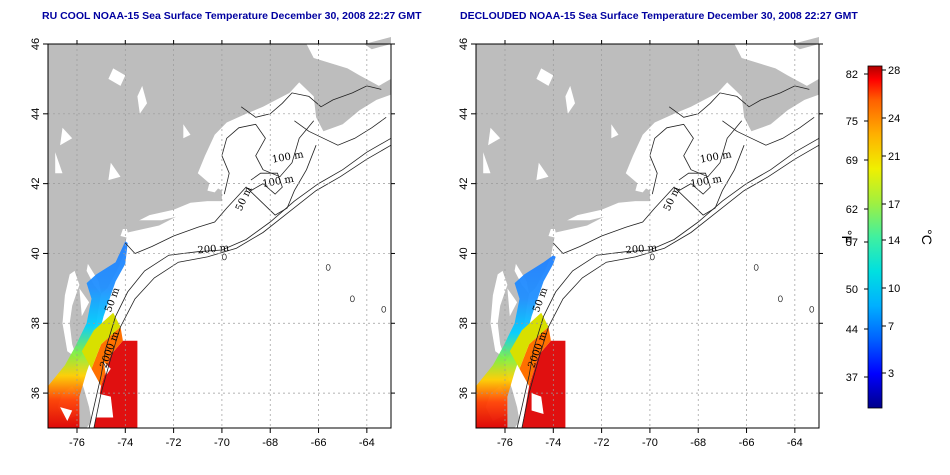 The width and height of the screenshot is (950, 475). Describe the element at coordinates (464, 253) in the screenshot. I see `right-lat-tick: 40` at that location.